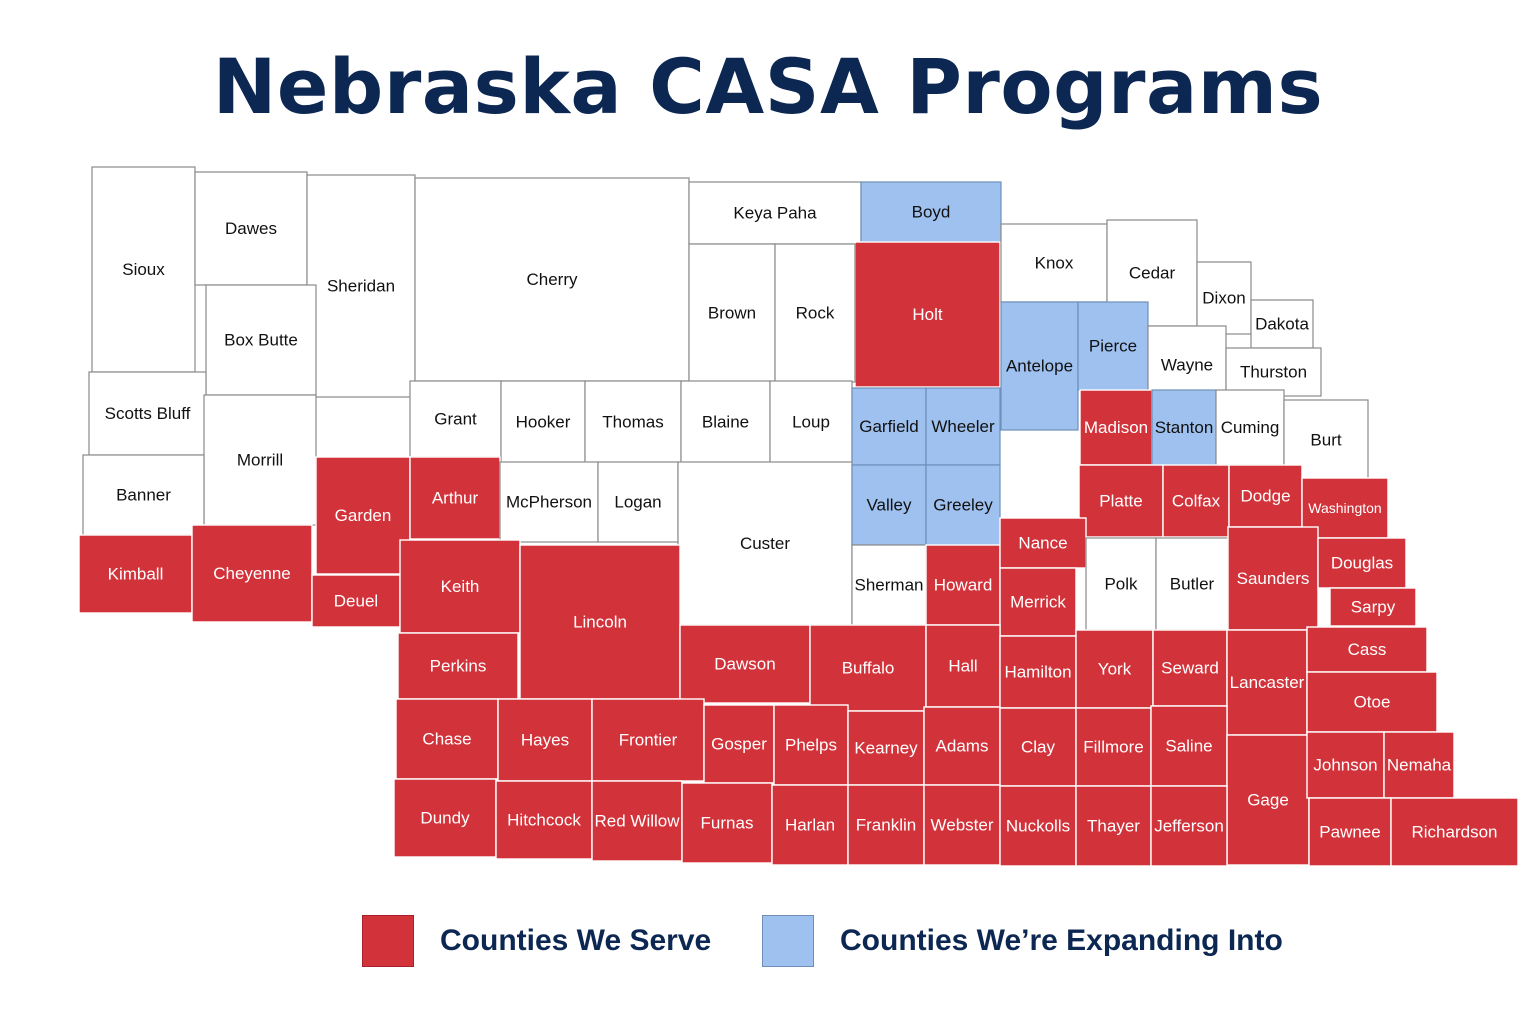 The height and width of the screenshot is (1024, 1536). Describe the element at coordinates (811, 745) in the screenshot. I see `county-phelps: Phelps` at that location.